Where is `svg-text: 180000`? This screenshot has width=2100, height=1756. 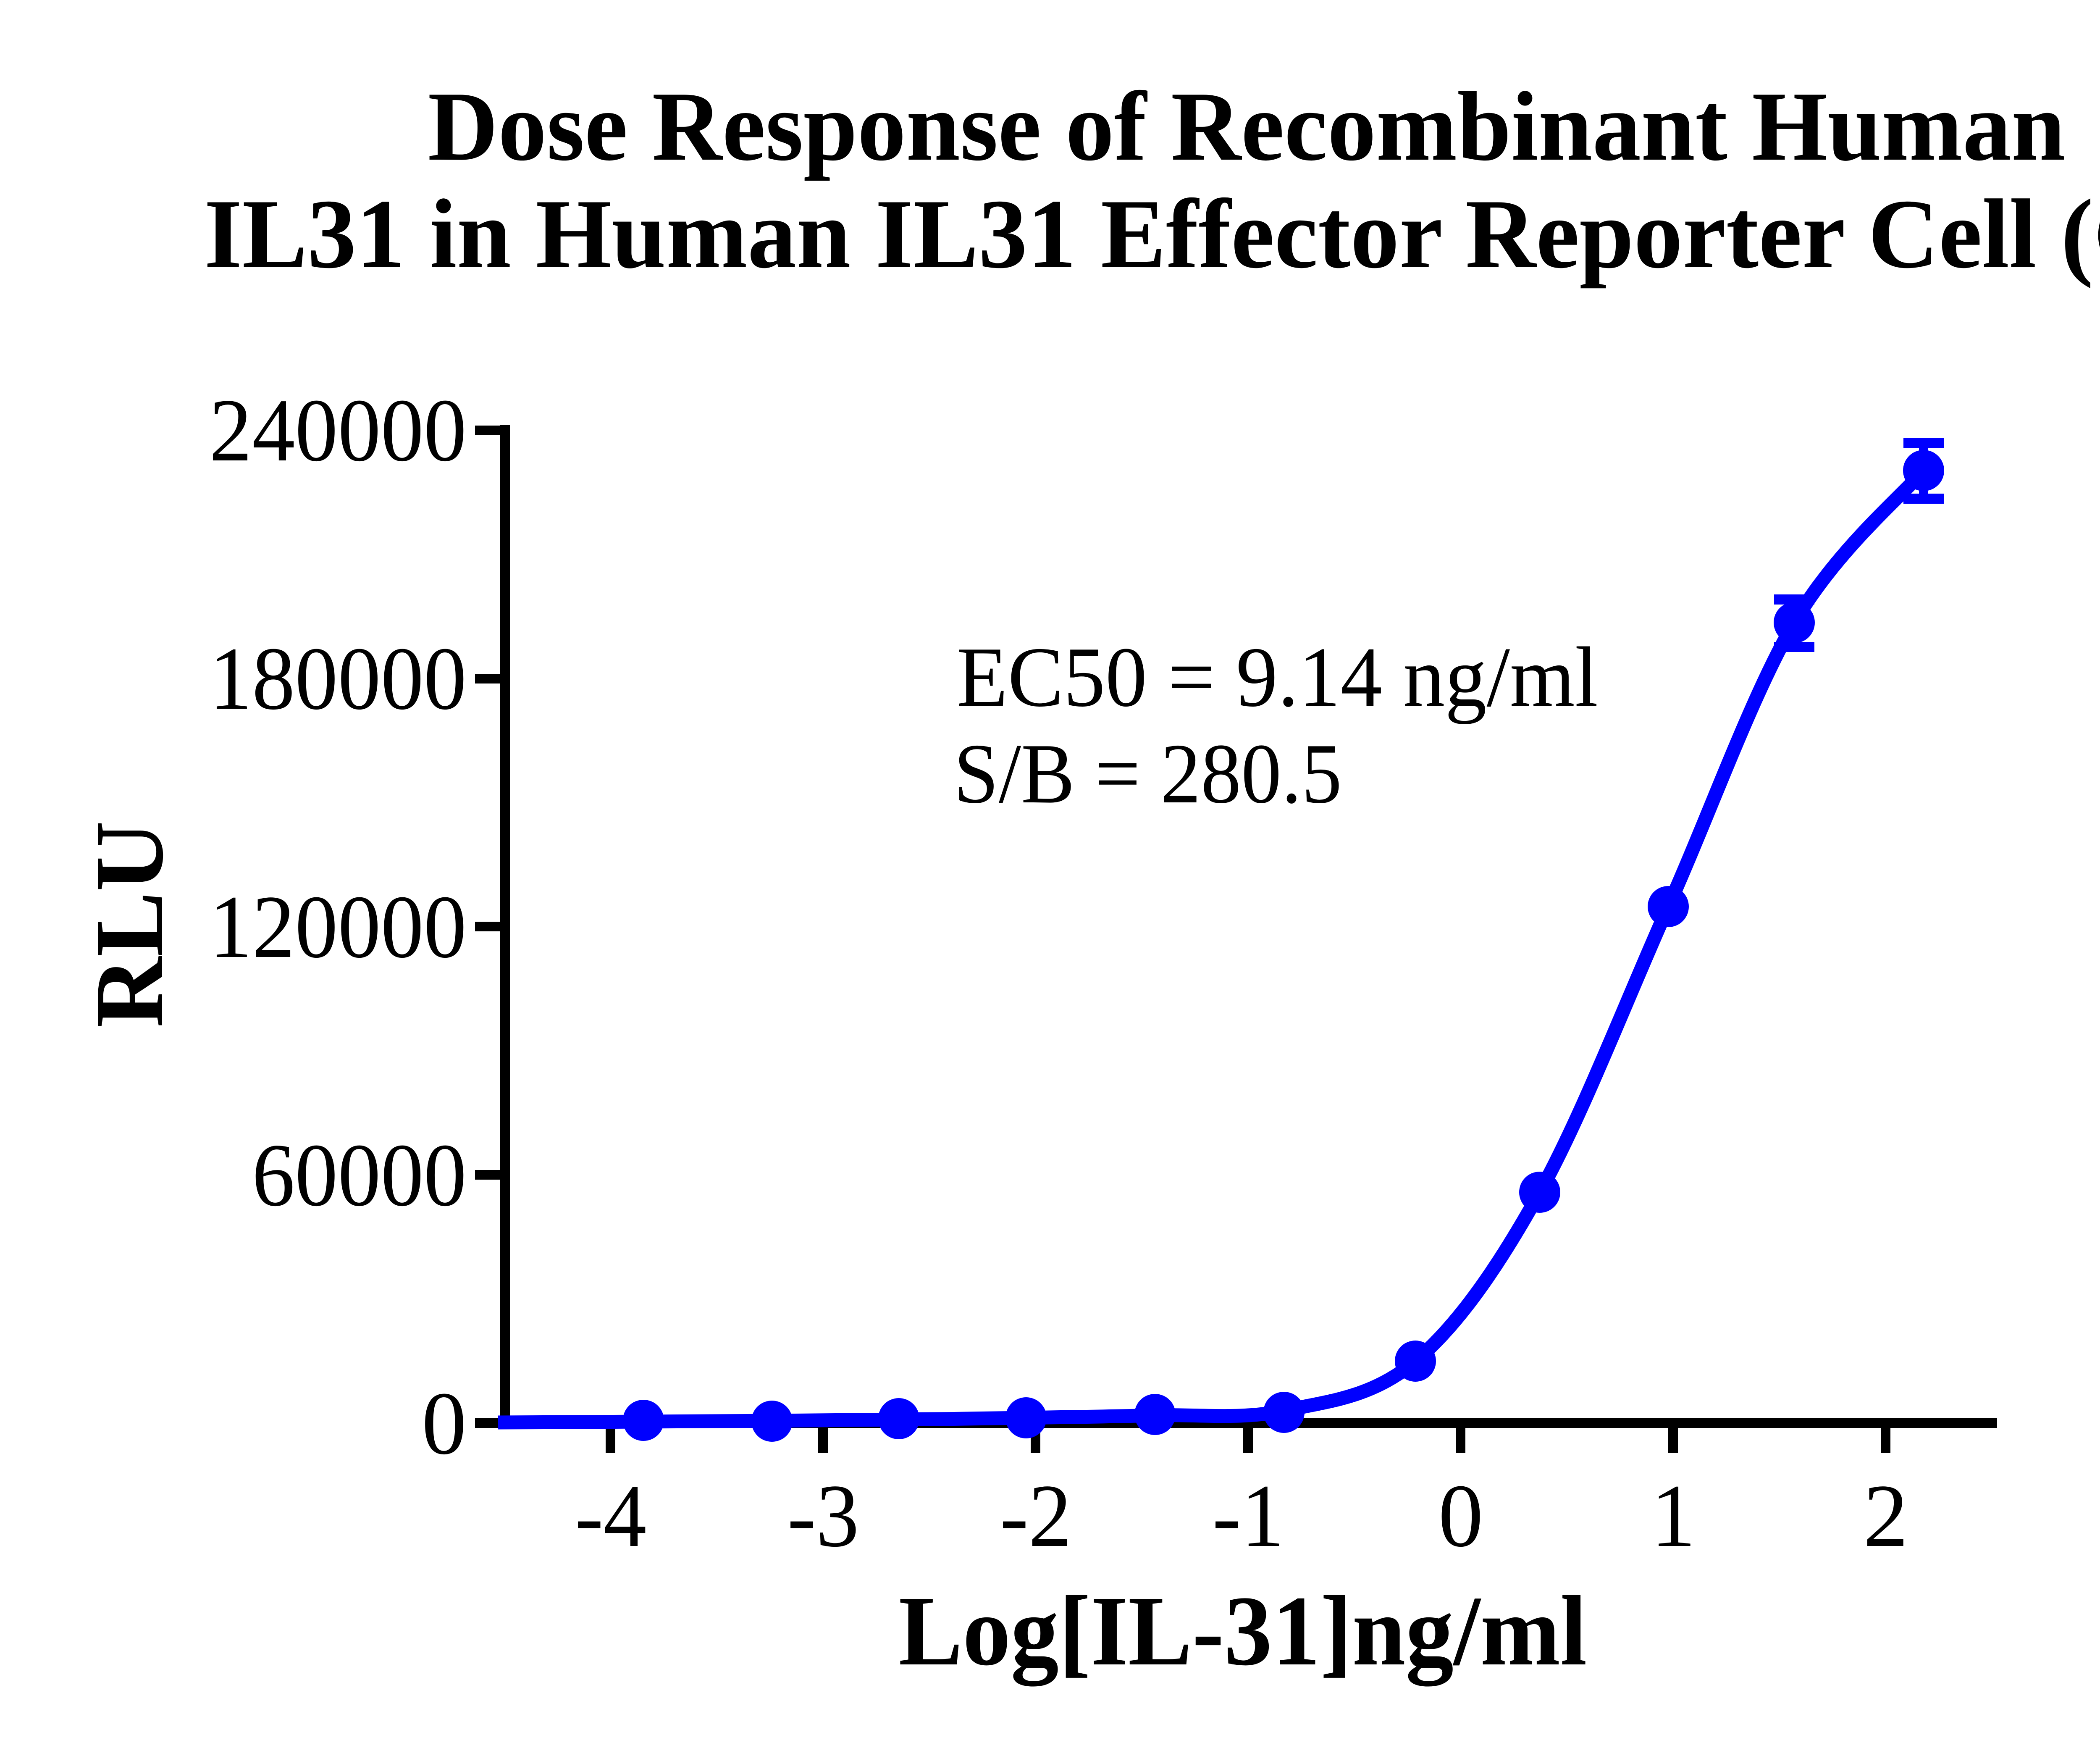 svg-text: 180000 is located at coordinates (338, 679).